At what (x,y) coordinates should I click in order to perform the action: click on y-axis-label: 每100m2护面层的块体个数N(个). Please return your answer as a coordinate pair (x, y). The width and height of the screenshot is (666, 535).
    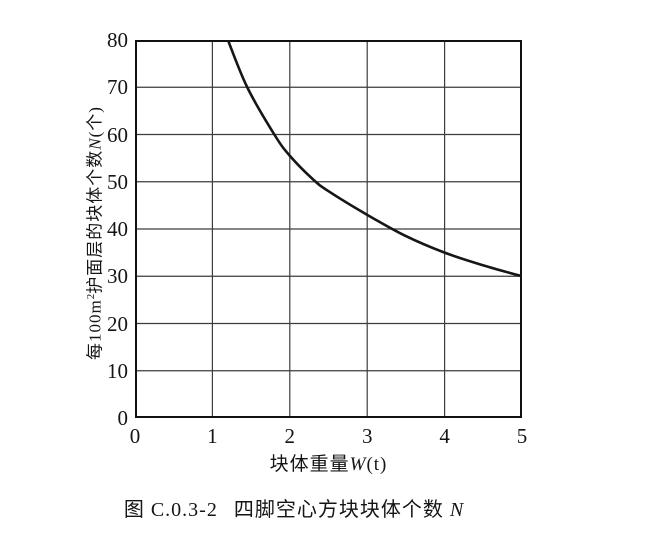
    Looking at the image, I should click on (93, 233).